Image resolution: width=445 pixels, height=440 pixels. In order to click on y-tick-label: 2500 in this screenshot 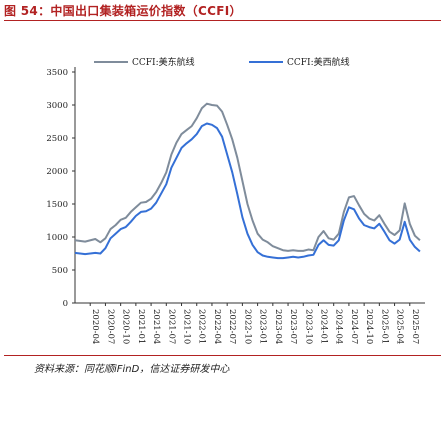, I will do `click(57, 139)`.